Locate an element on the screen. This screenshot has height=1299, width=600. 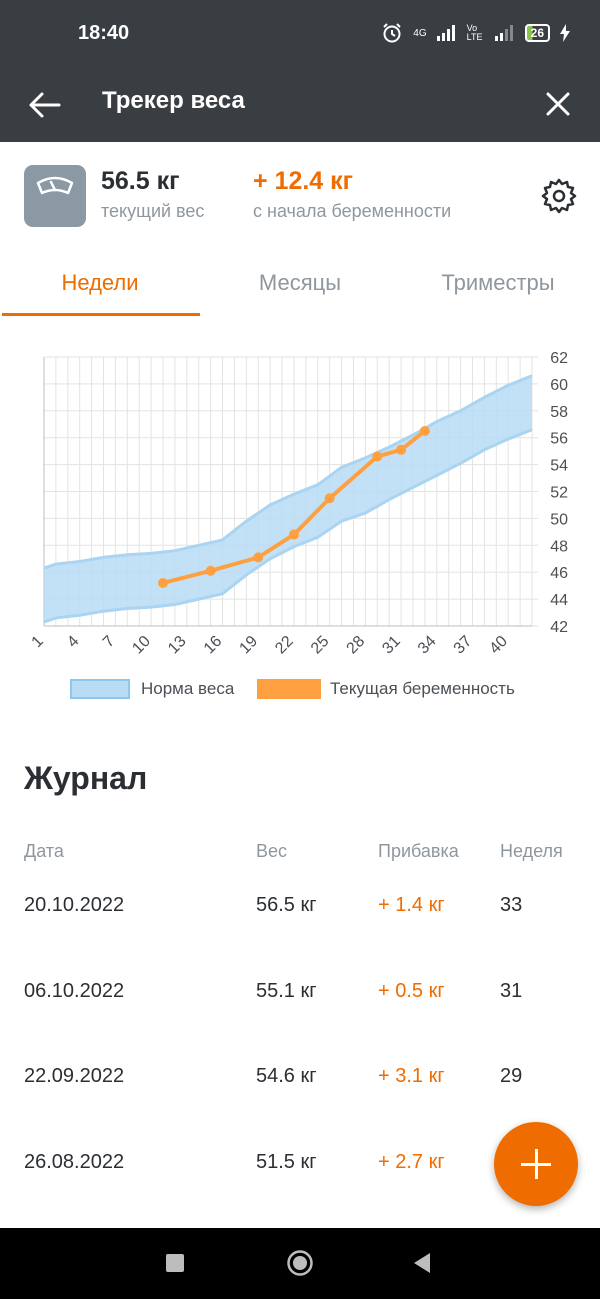
journal-row: 20.10.2022 56.5 кг + 1.4 кг 33 is located at coordinates (300, 930).